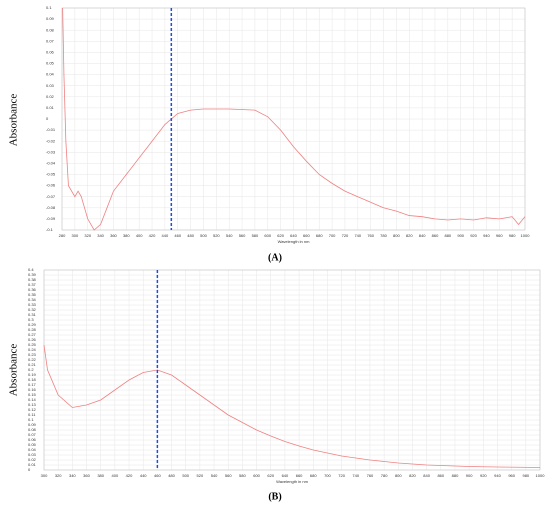 The image size is (550, 506). I want to click on x-tick-label: 420, so click(152, 235).